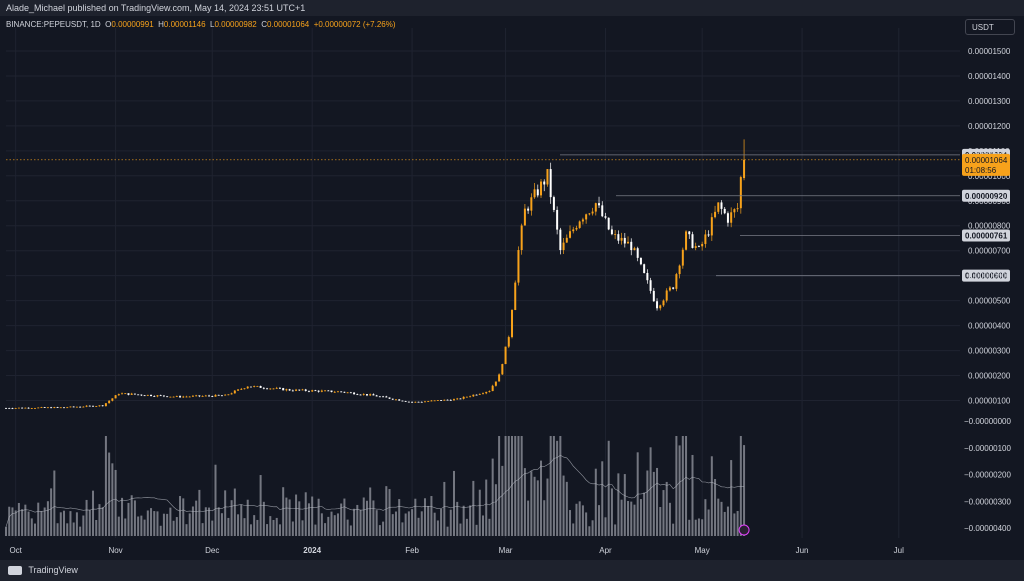 The height and width of the screenshot is (581, 1024). What do you see at coordinates (989, 251) in the screenshot?
I see `price-tick-label: 0.00000700` at bounding box center [989, 251].